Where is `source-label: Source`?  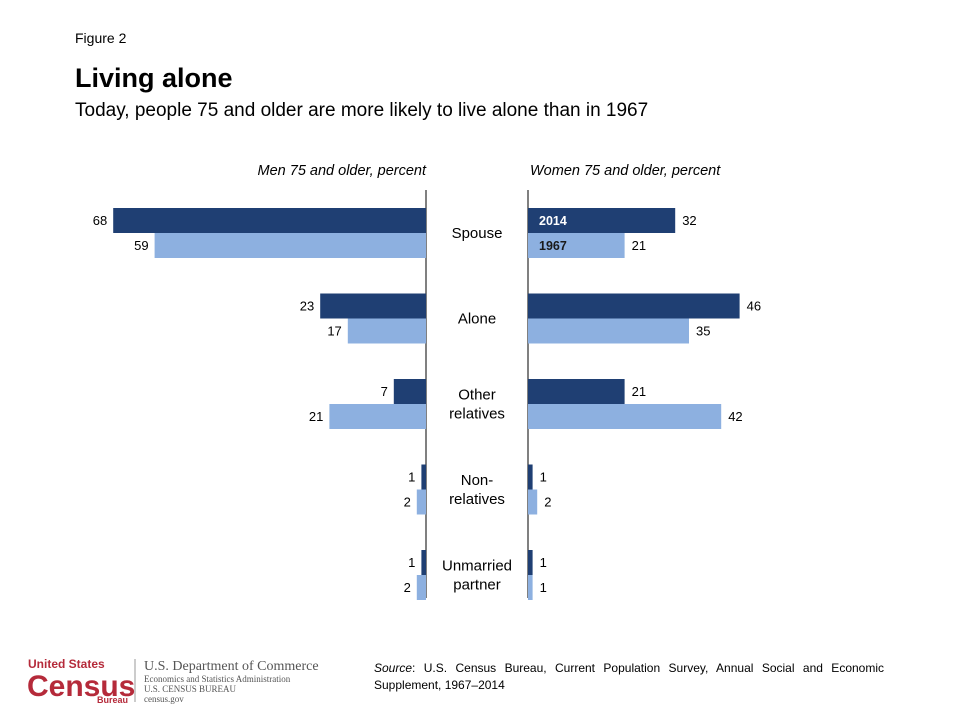
source-label: Source is located at coordinates (393, 668).